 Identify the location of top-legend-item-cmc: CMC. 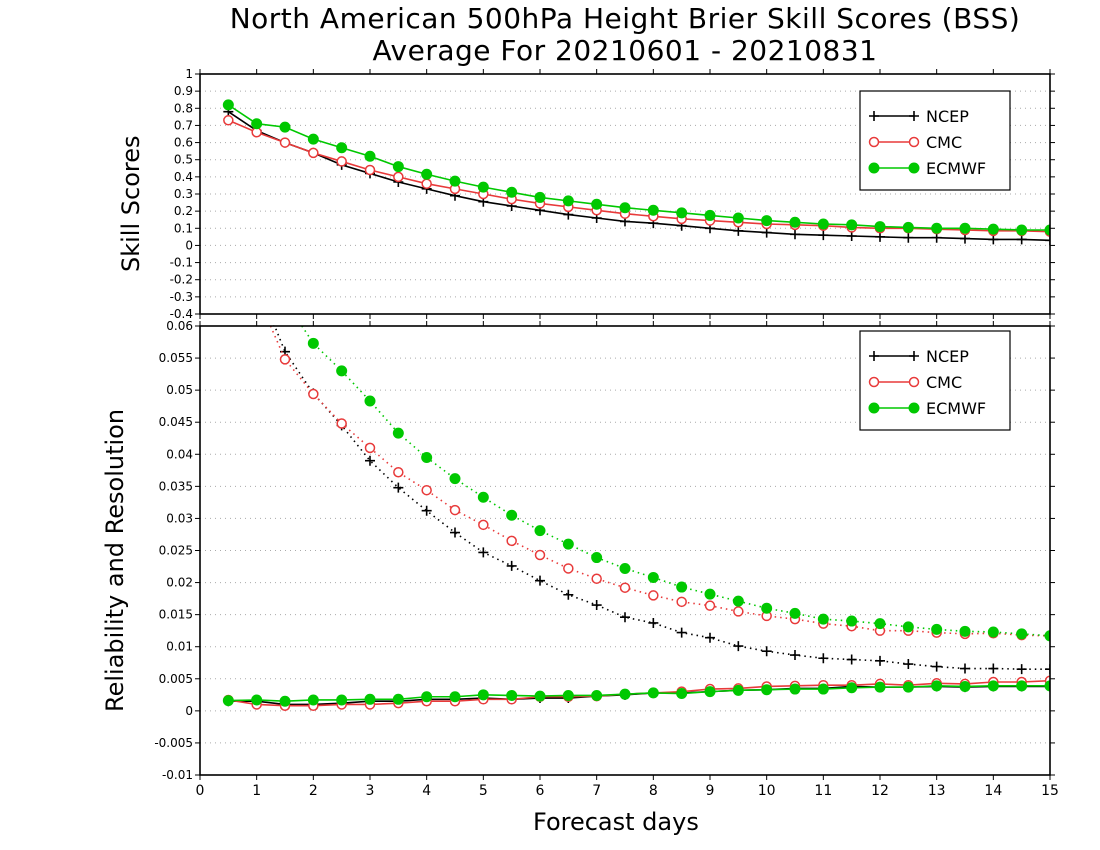
(915, 142).